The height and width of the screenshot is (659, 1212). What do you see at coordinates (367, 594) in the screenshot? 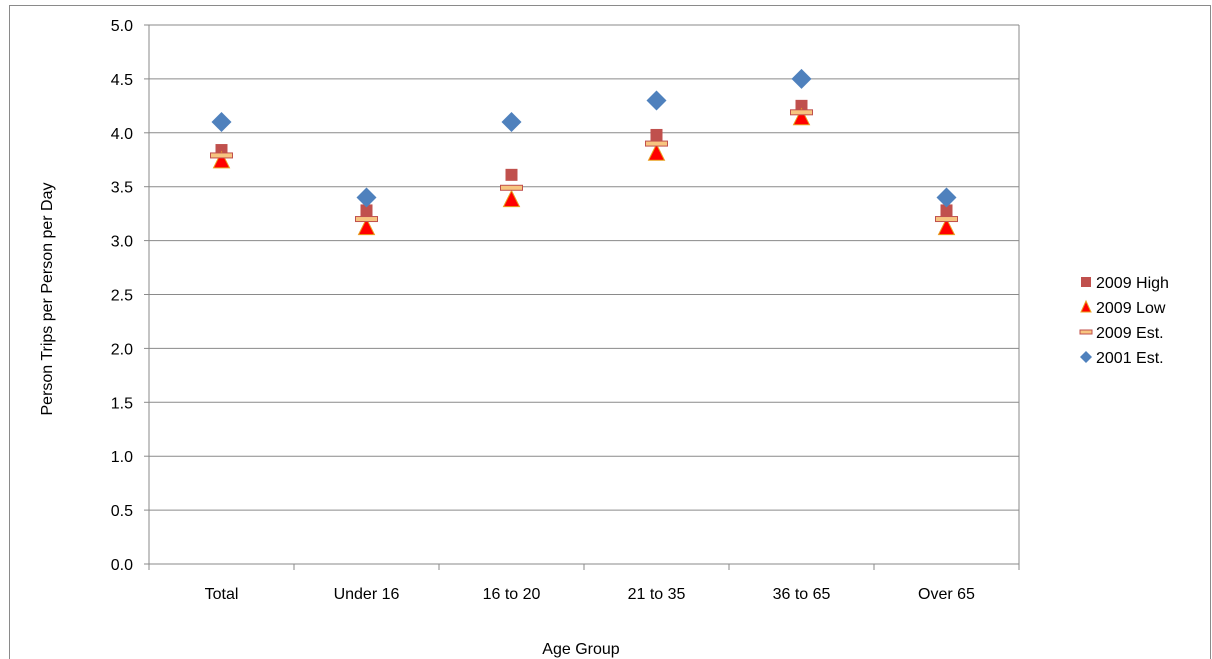
I see `x-tick-label: Under 16` at bounding box center [367, 594].